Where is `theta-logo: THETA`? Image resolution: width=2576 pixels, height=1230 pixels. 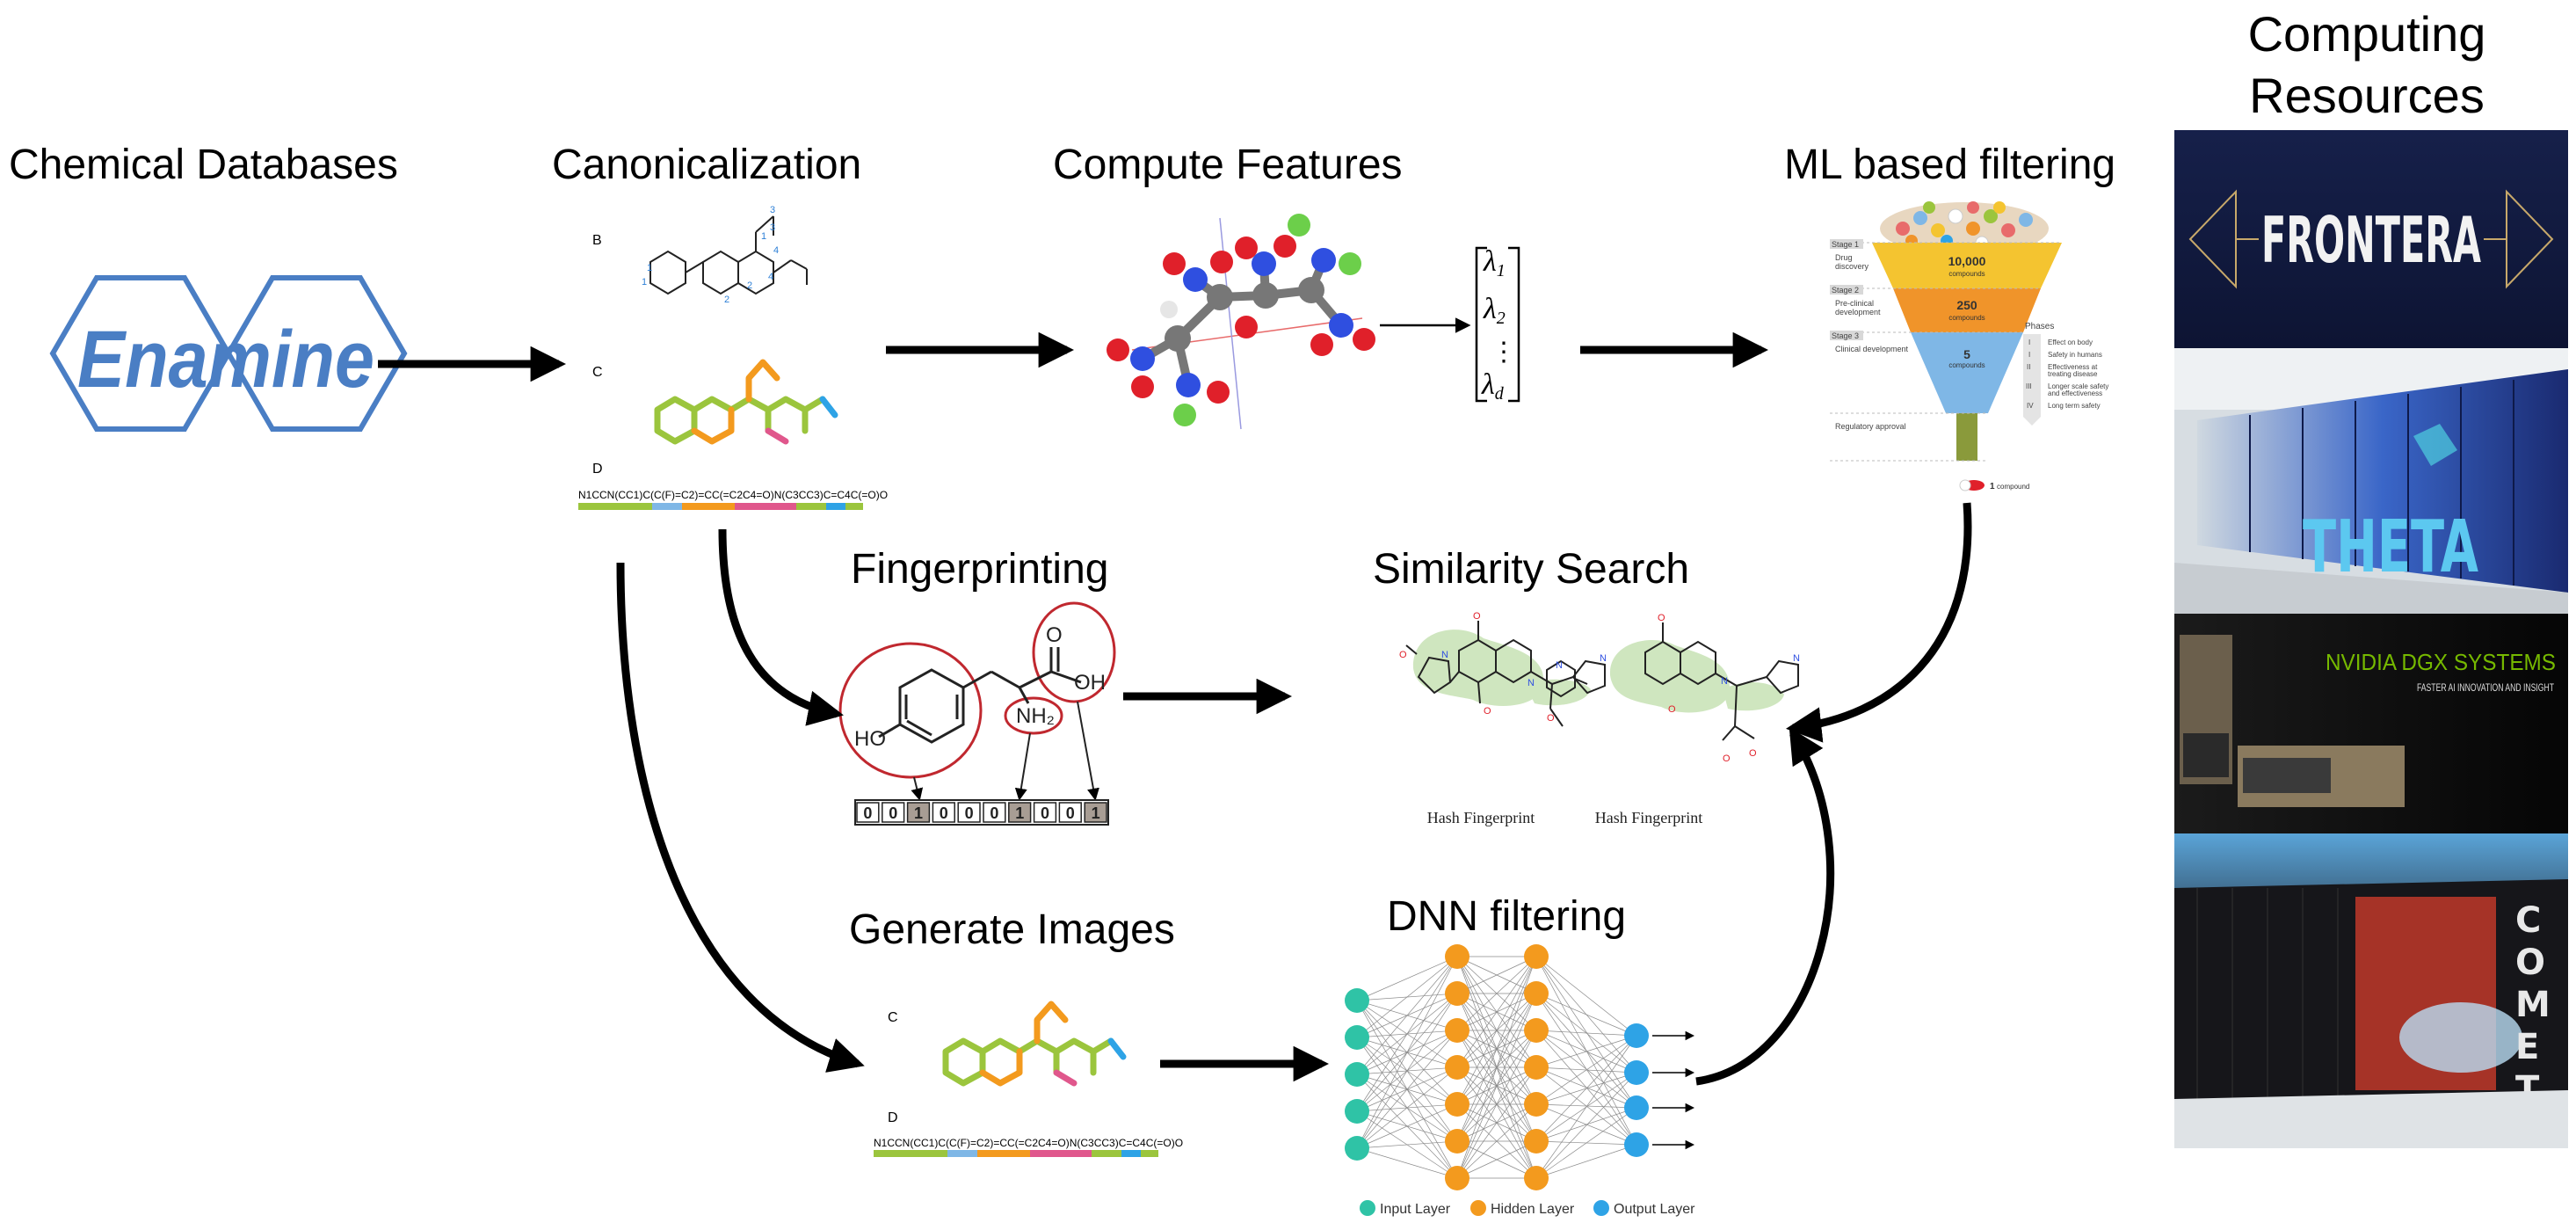
theta-logo: THETA is located at coordinates (2390, 547).